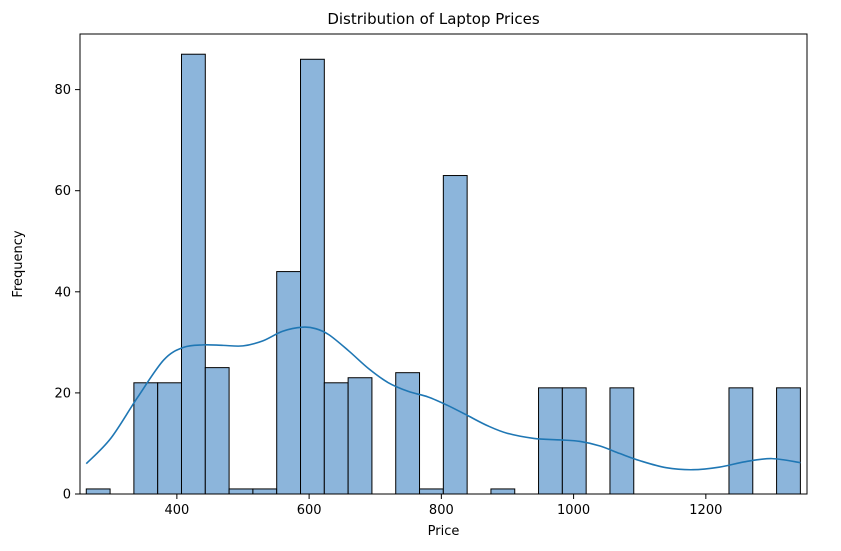 This screenshot has height=551, width=841. Describe the element at coordinates (62, 292) in the screenshot. I see `y-tick-label: 40` at that location.